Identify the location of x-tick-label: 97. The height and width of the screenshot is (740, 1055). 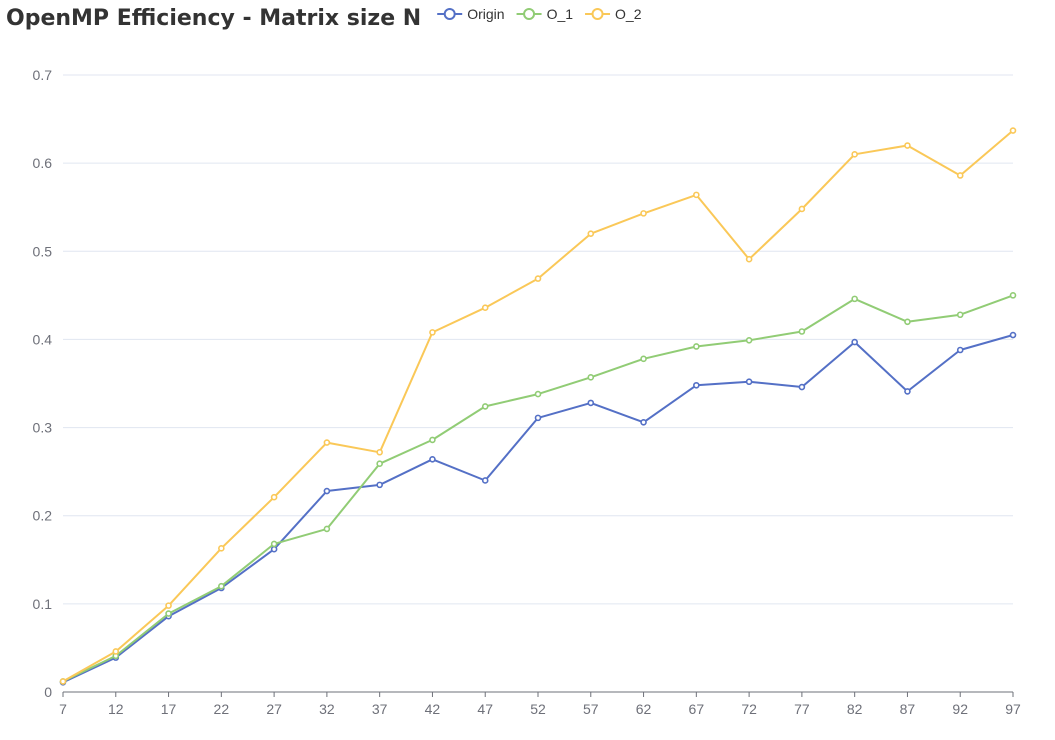
(1013, 709).